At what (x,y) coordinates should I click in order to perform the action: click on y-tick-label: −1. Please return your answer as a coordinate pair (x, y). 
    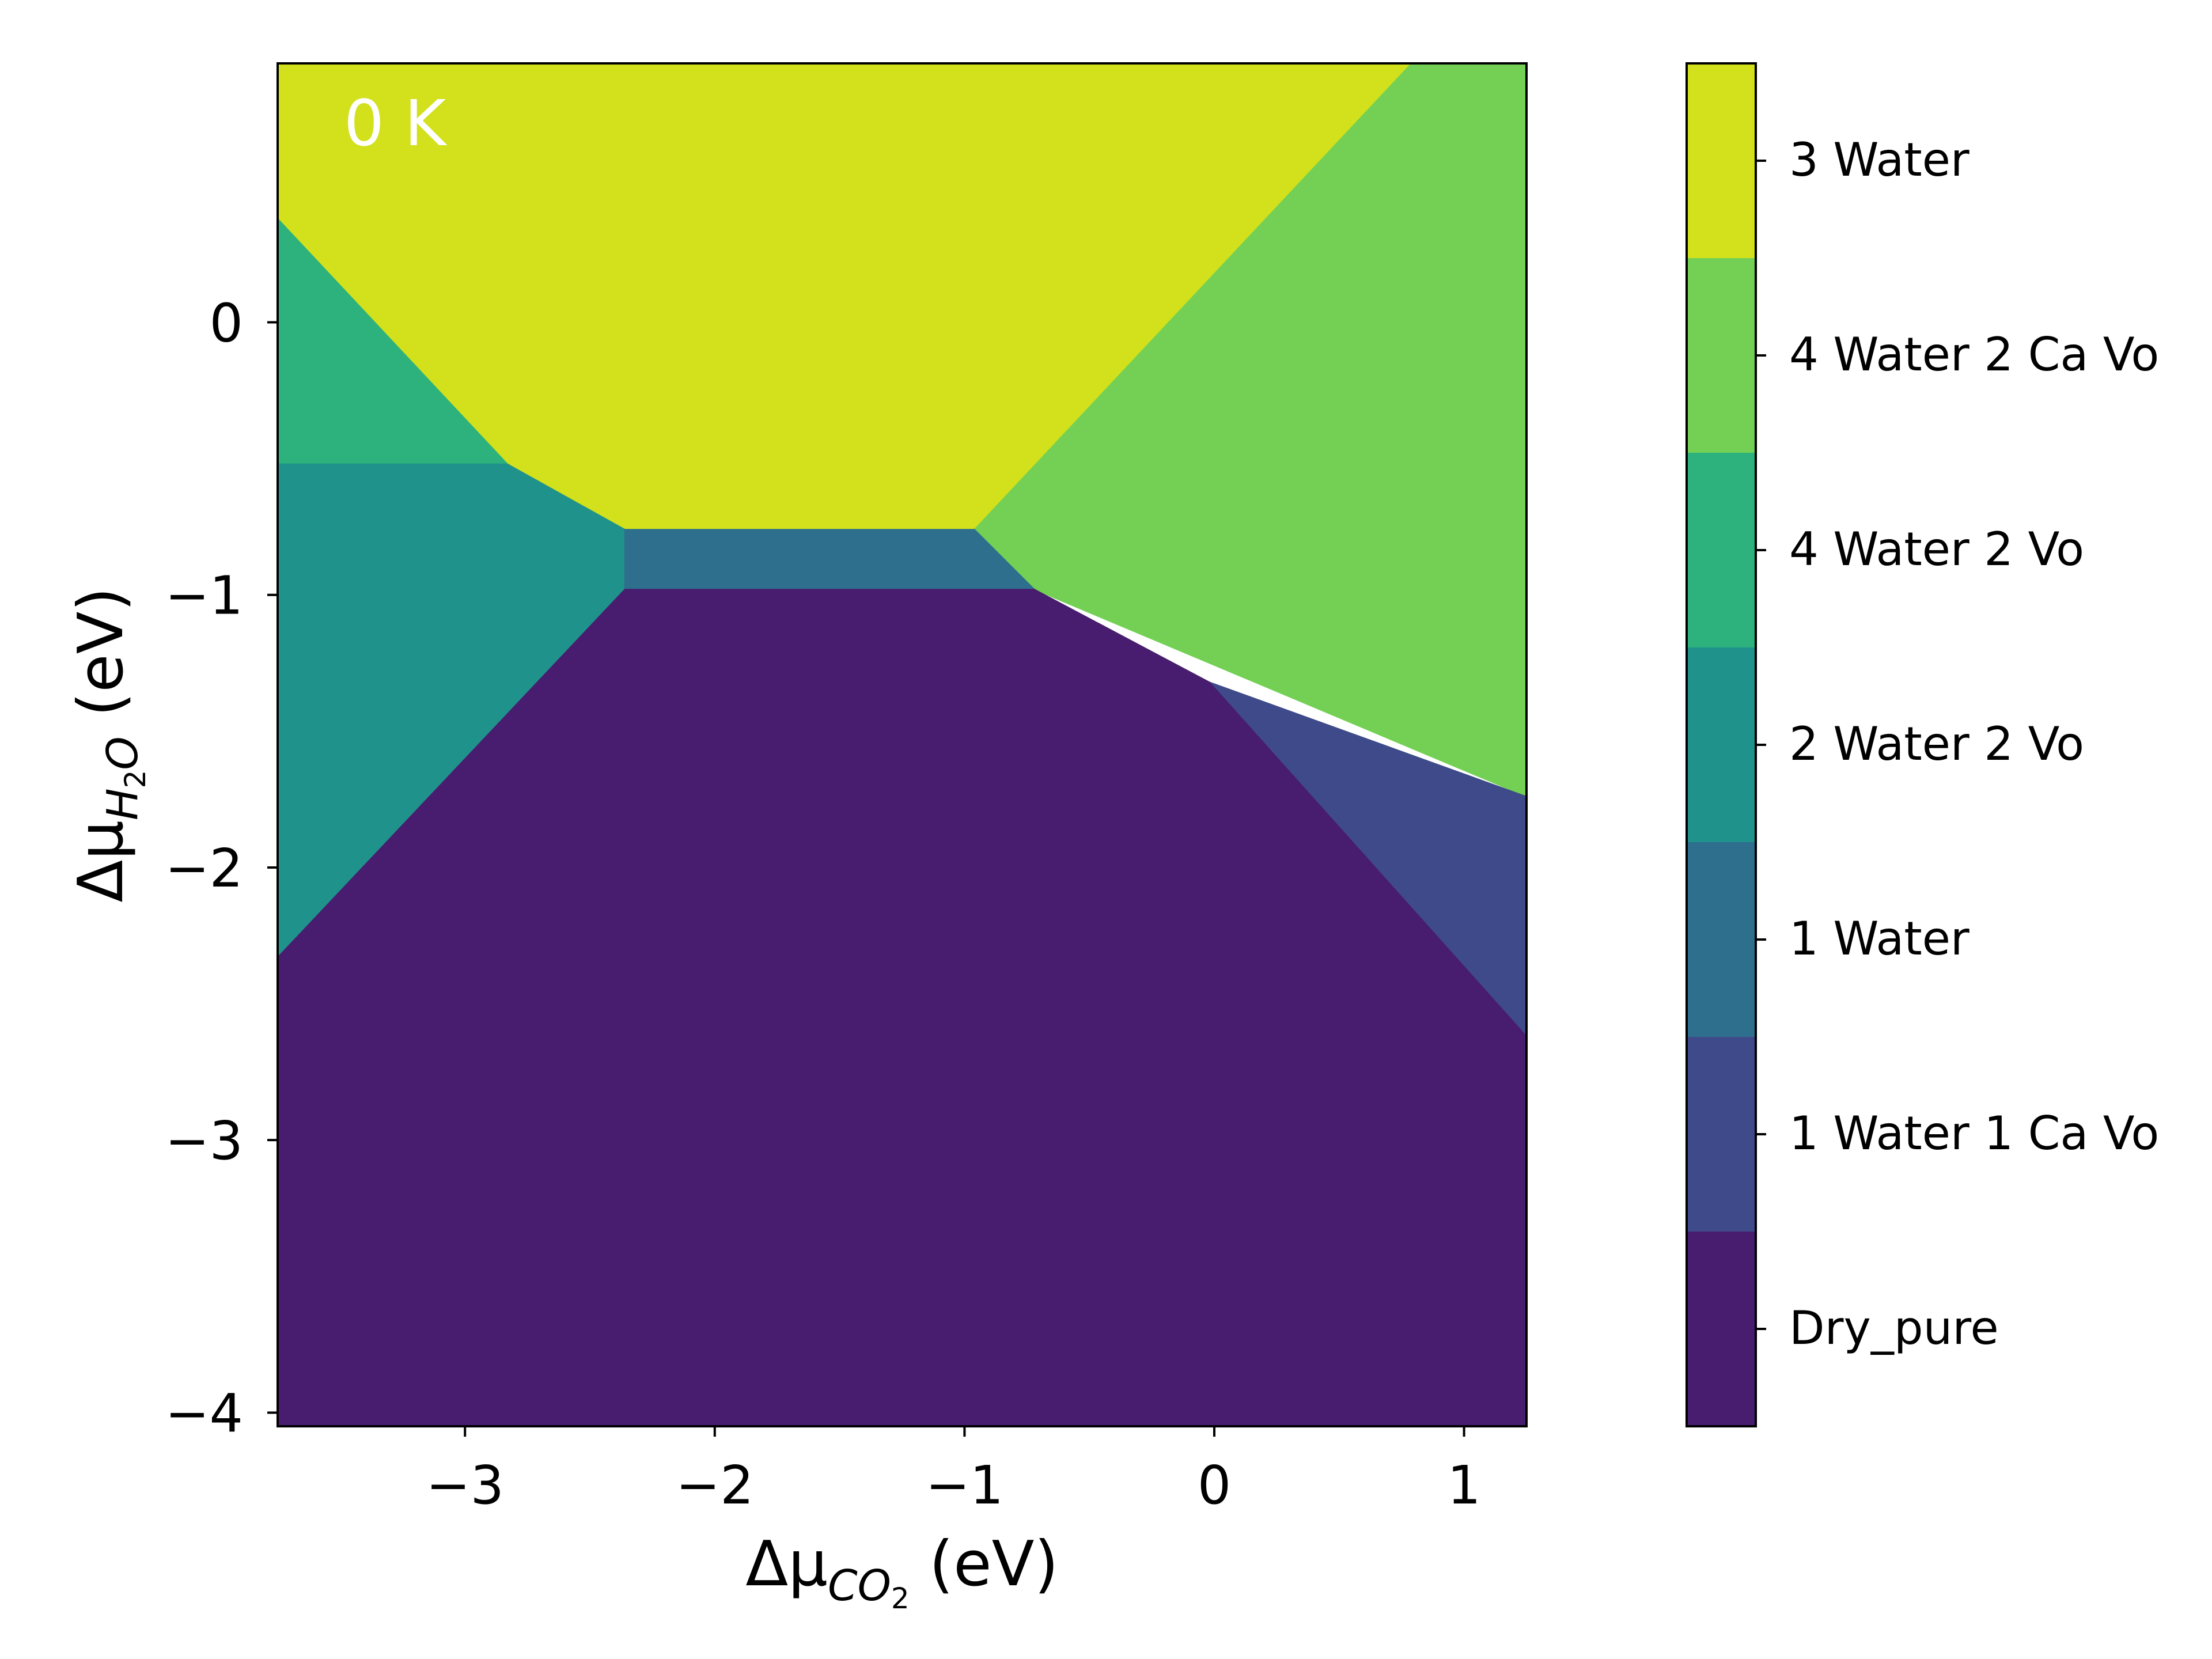
    Looking at the image, I should click on (204, 596).